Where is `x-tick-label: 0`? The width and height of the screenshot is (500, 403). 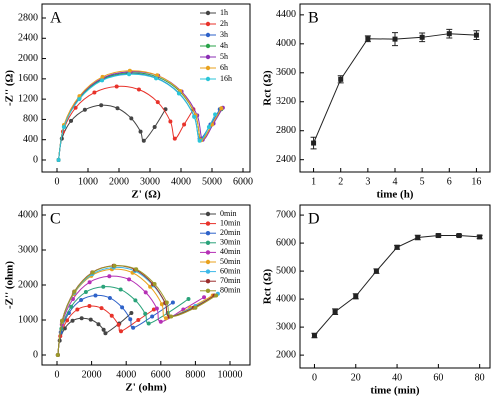
x-tick-label: 0 is located at coordinates (57, 181).